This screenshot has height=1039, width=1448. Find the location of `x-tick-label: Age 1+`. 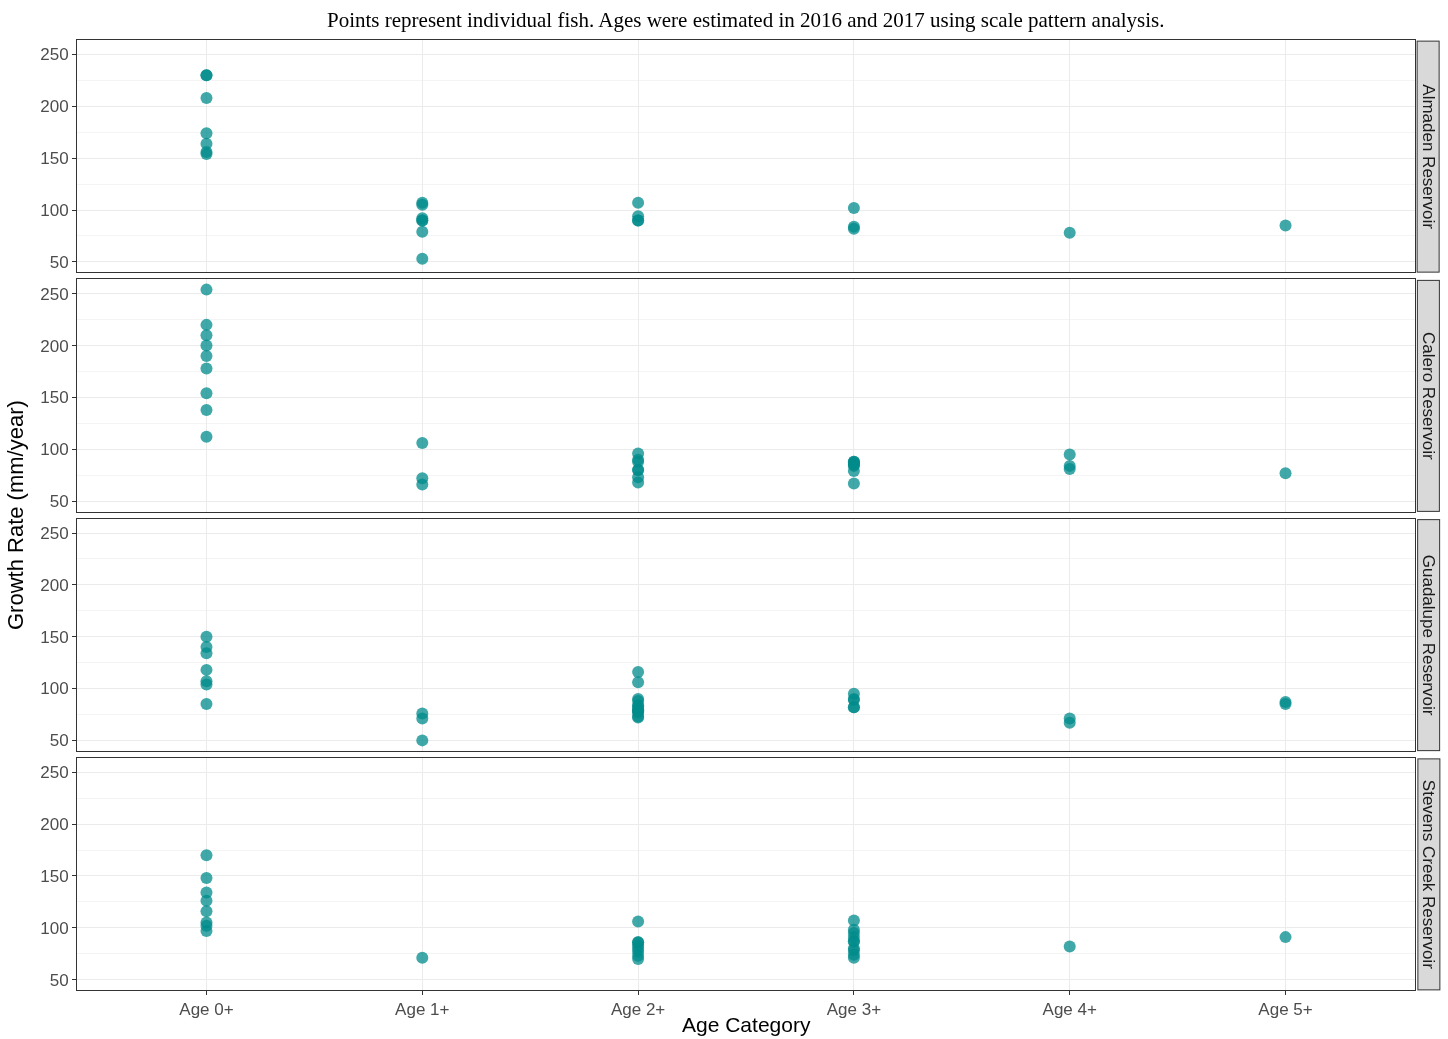

x-tick-label: Age 1+ is located at coordinates (422, 1010).